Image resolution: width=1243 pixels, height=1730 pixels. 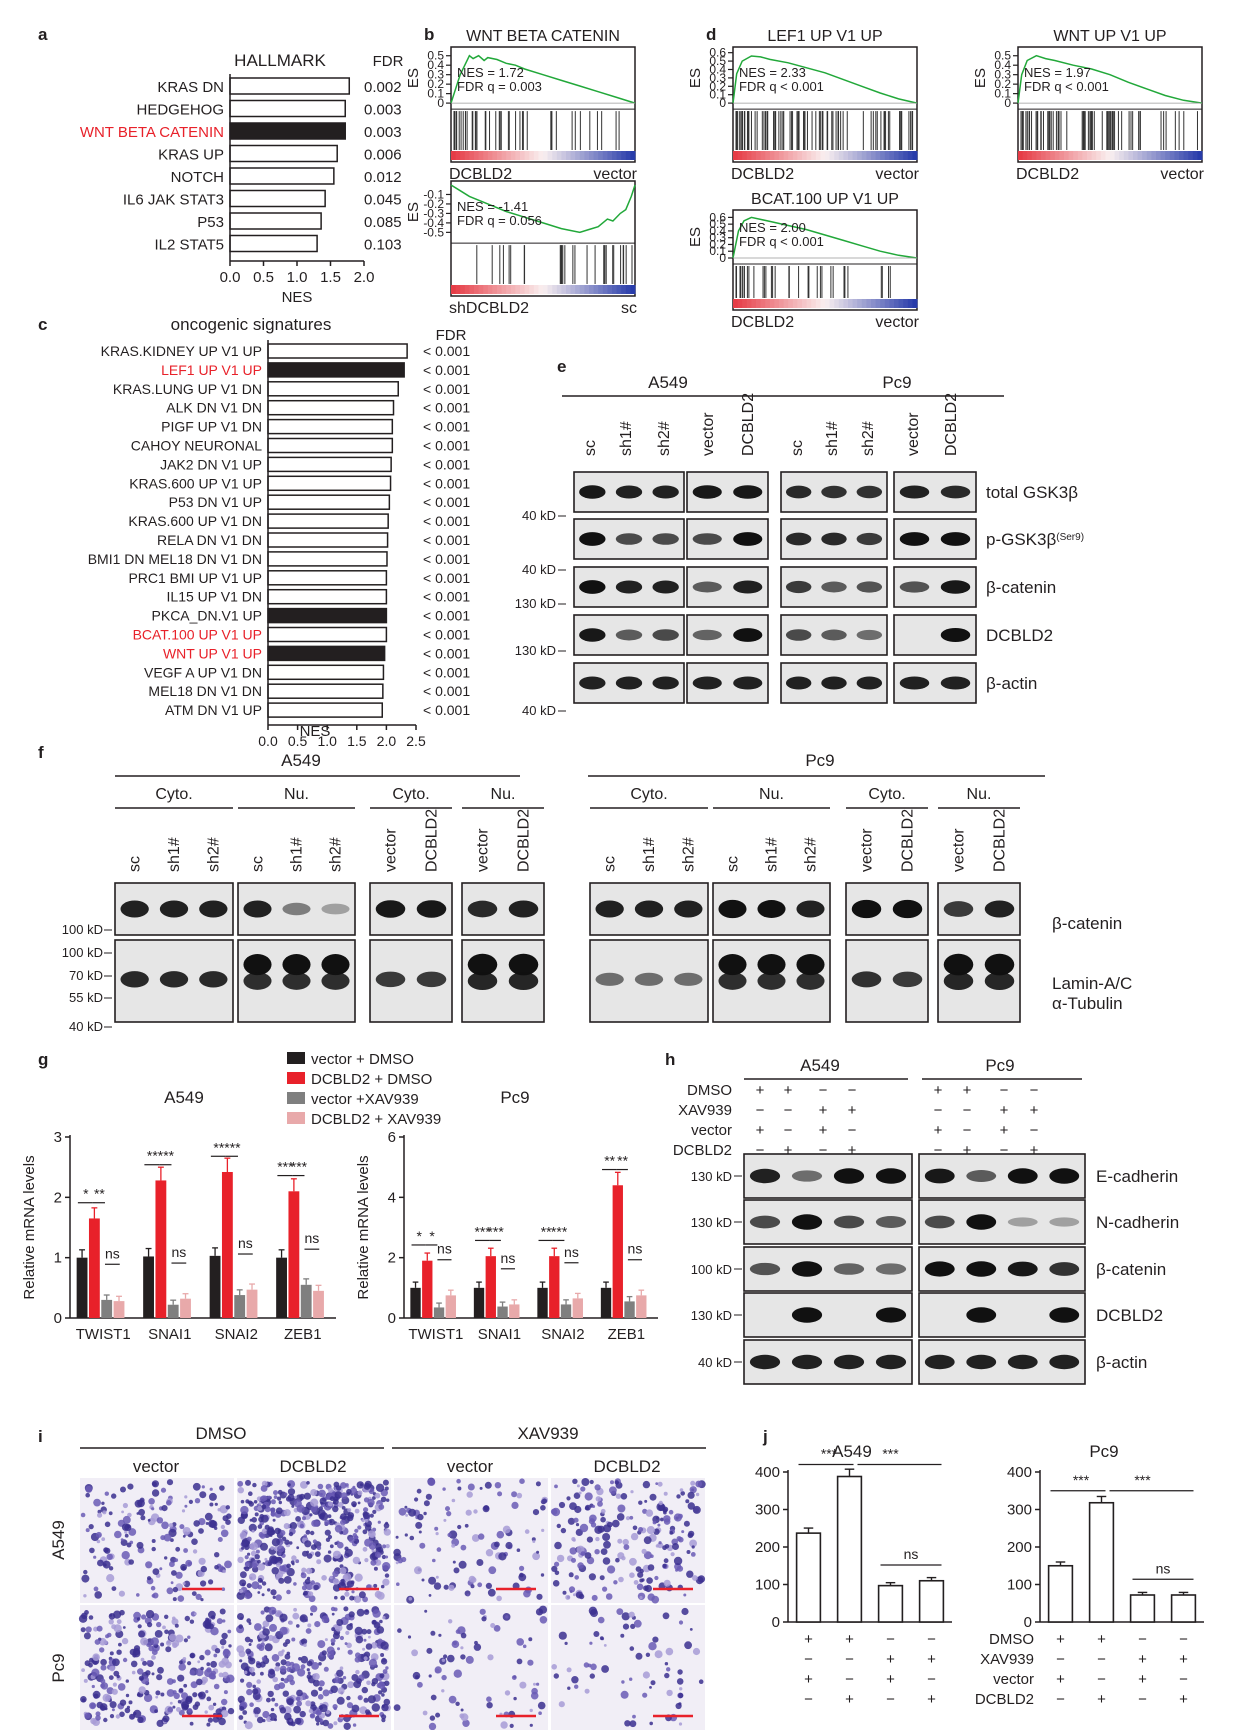 I want to click on condition-label: vector, so click(x=711, y=1130).